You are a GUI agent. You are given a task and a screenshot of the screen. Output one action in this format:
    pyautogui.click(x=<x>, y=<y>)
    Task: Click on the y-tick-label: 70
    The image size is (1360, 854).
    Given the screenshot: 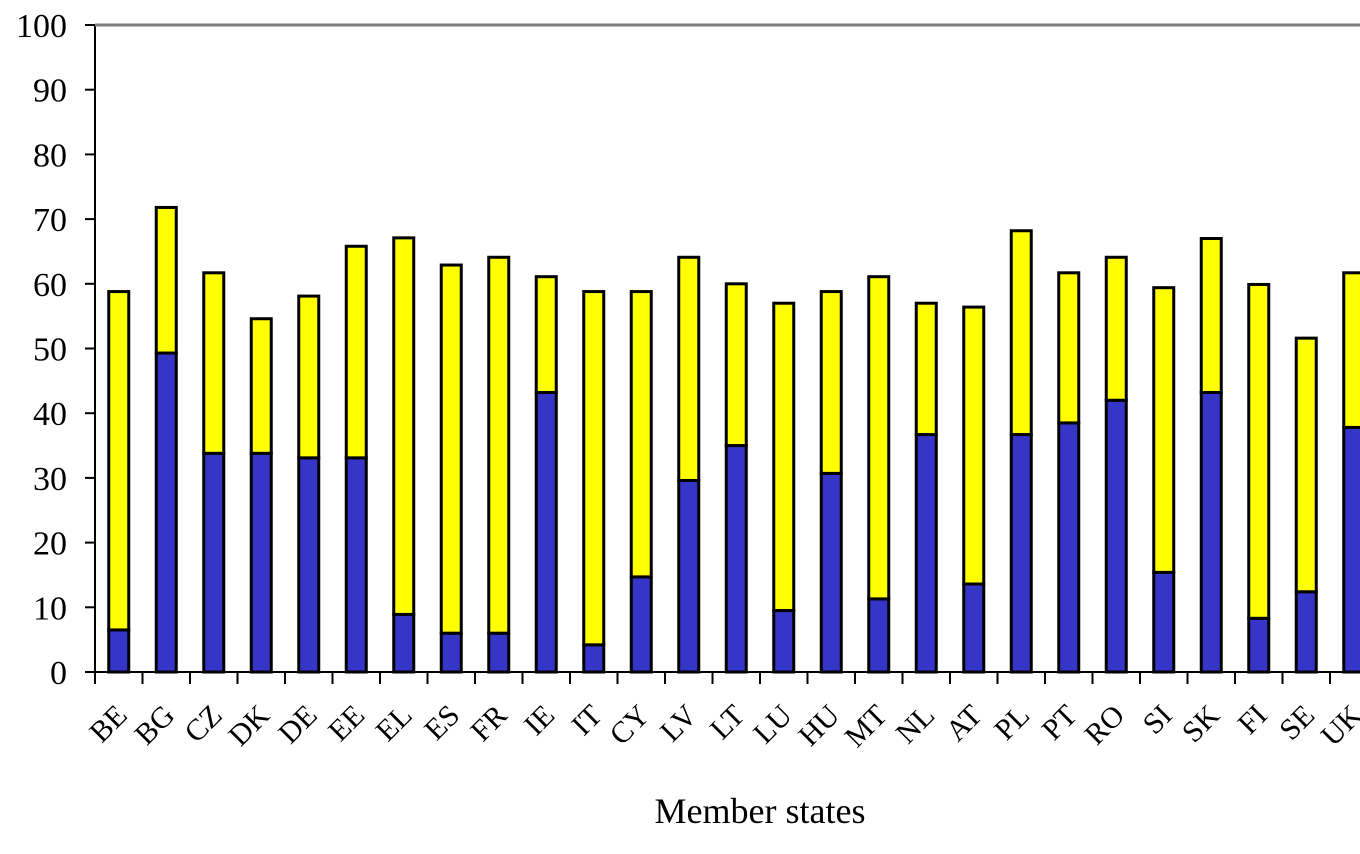 What is the action you would take?
    pyautogui.click(x=50, y=220)
    